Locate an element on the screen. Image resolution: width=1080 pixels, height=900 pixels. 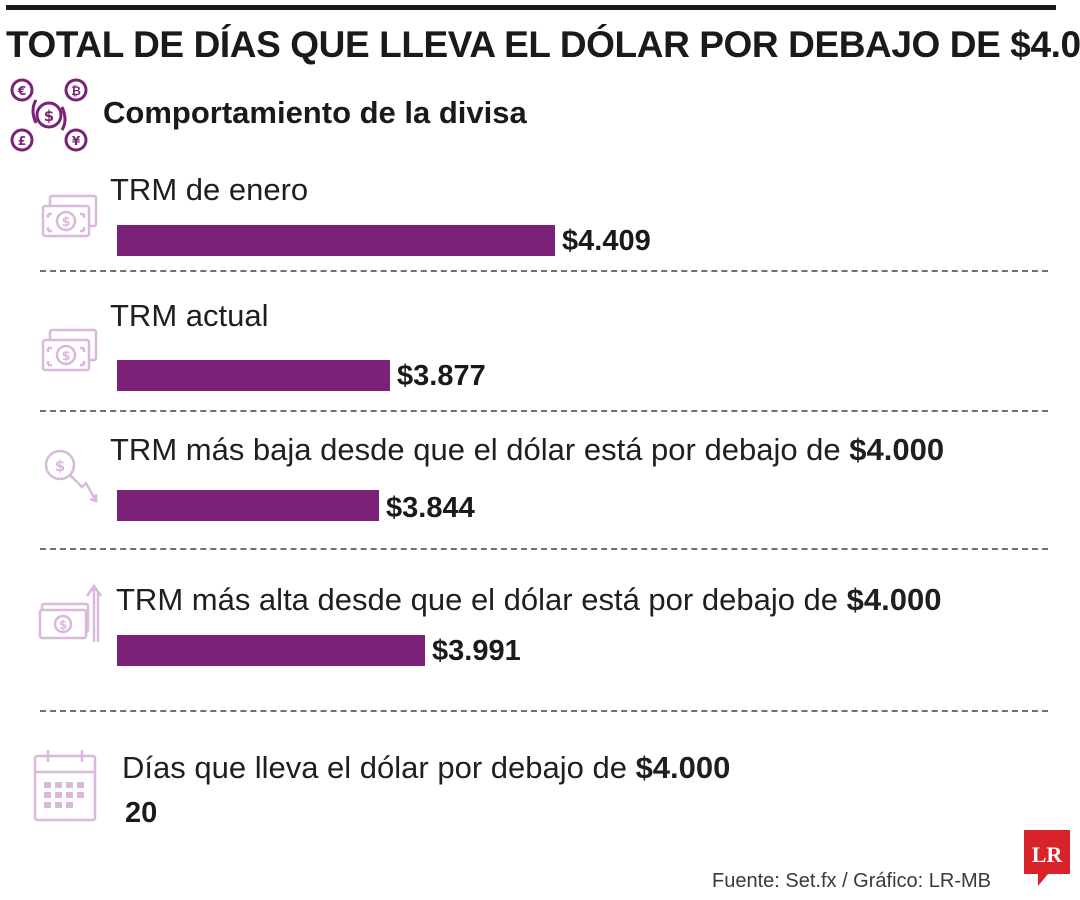
calendar-icon is located at coordinates (65, 786).